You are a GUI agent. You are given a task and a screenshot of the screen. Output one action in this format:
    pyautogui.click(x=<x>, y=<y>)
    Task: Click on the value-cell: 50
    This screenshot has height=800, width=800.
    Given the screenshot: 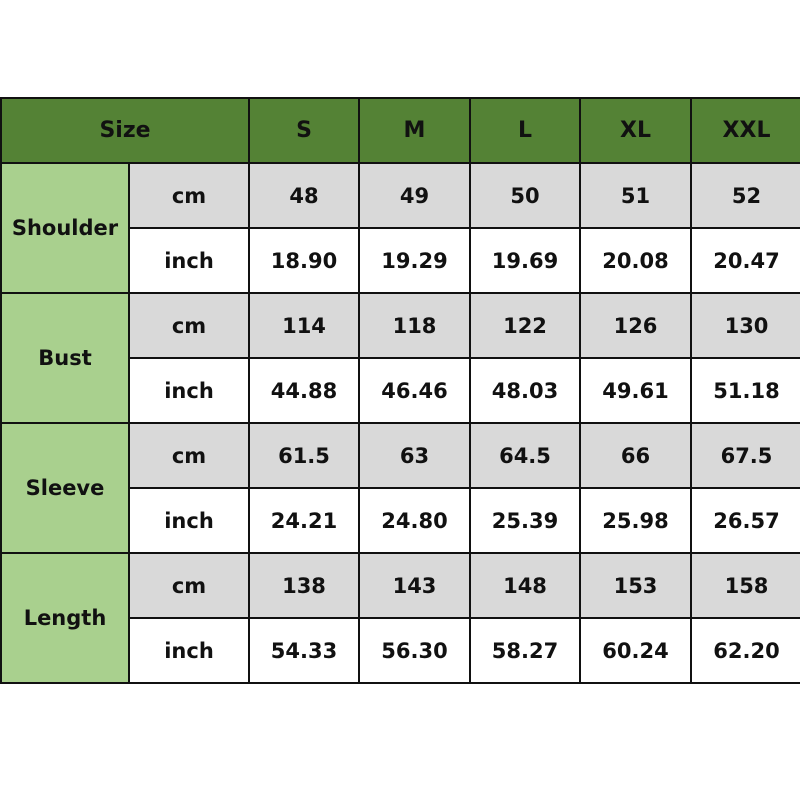 What is the action you would take?
    pyautogui.click(x=525, y=195)
    